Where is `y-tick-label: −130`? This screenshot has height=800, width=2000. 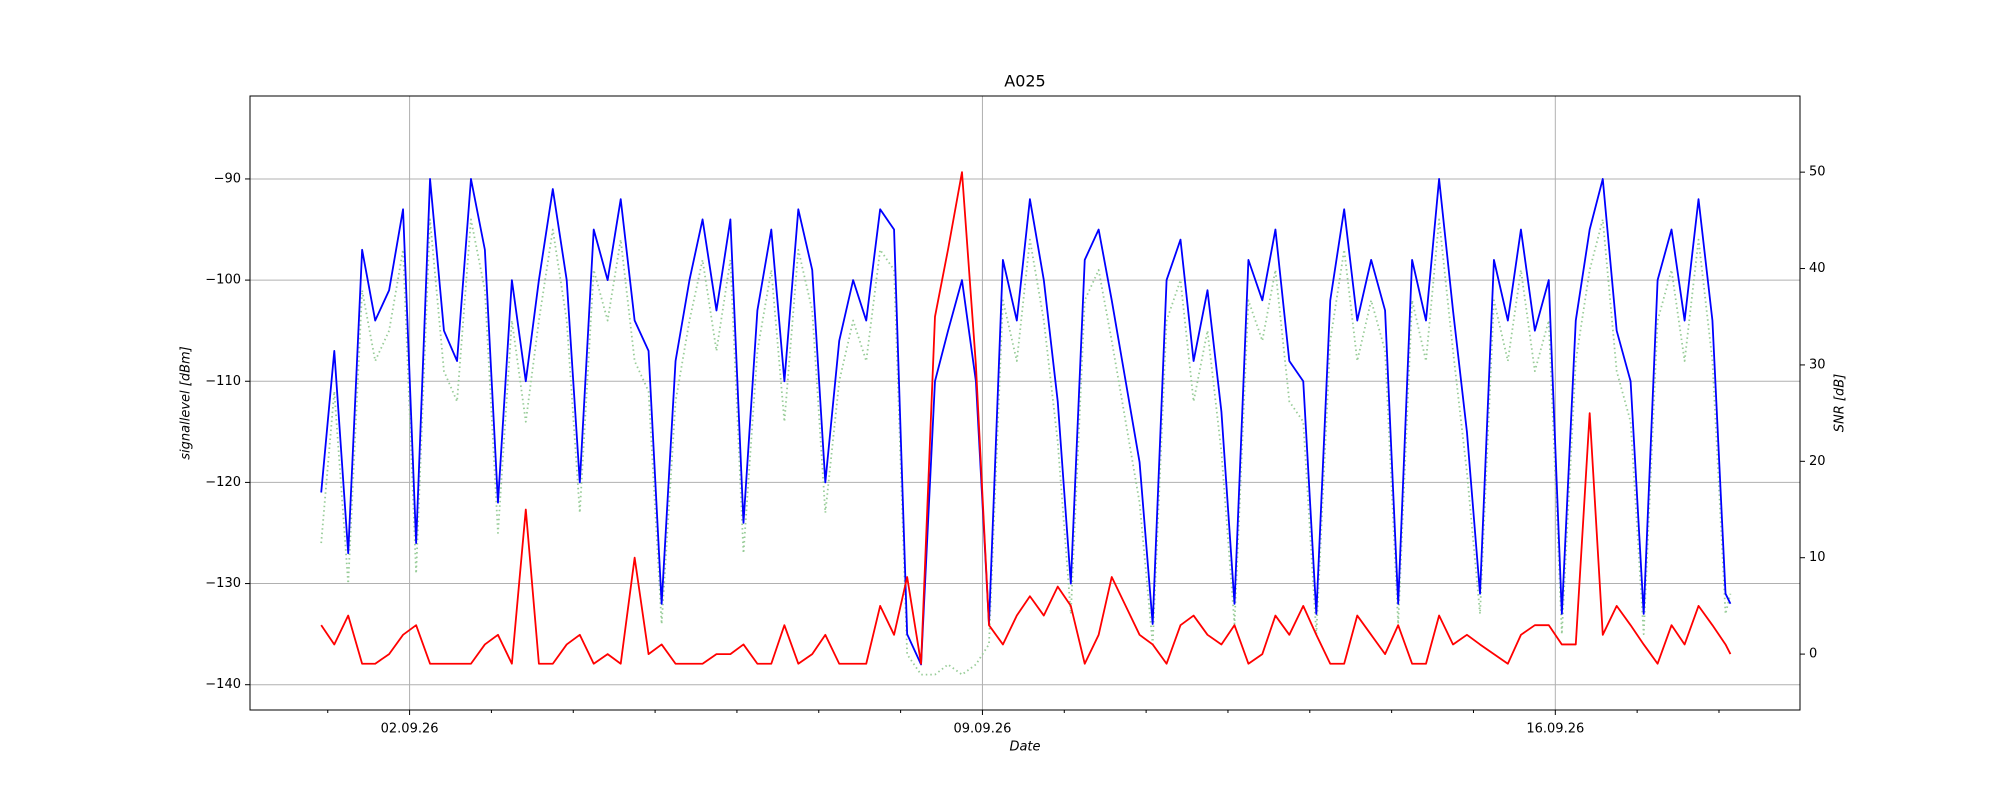 y-tick-label: −130 is located at coordinates (223, 583).